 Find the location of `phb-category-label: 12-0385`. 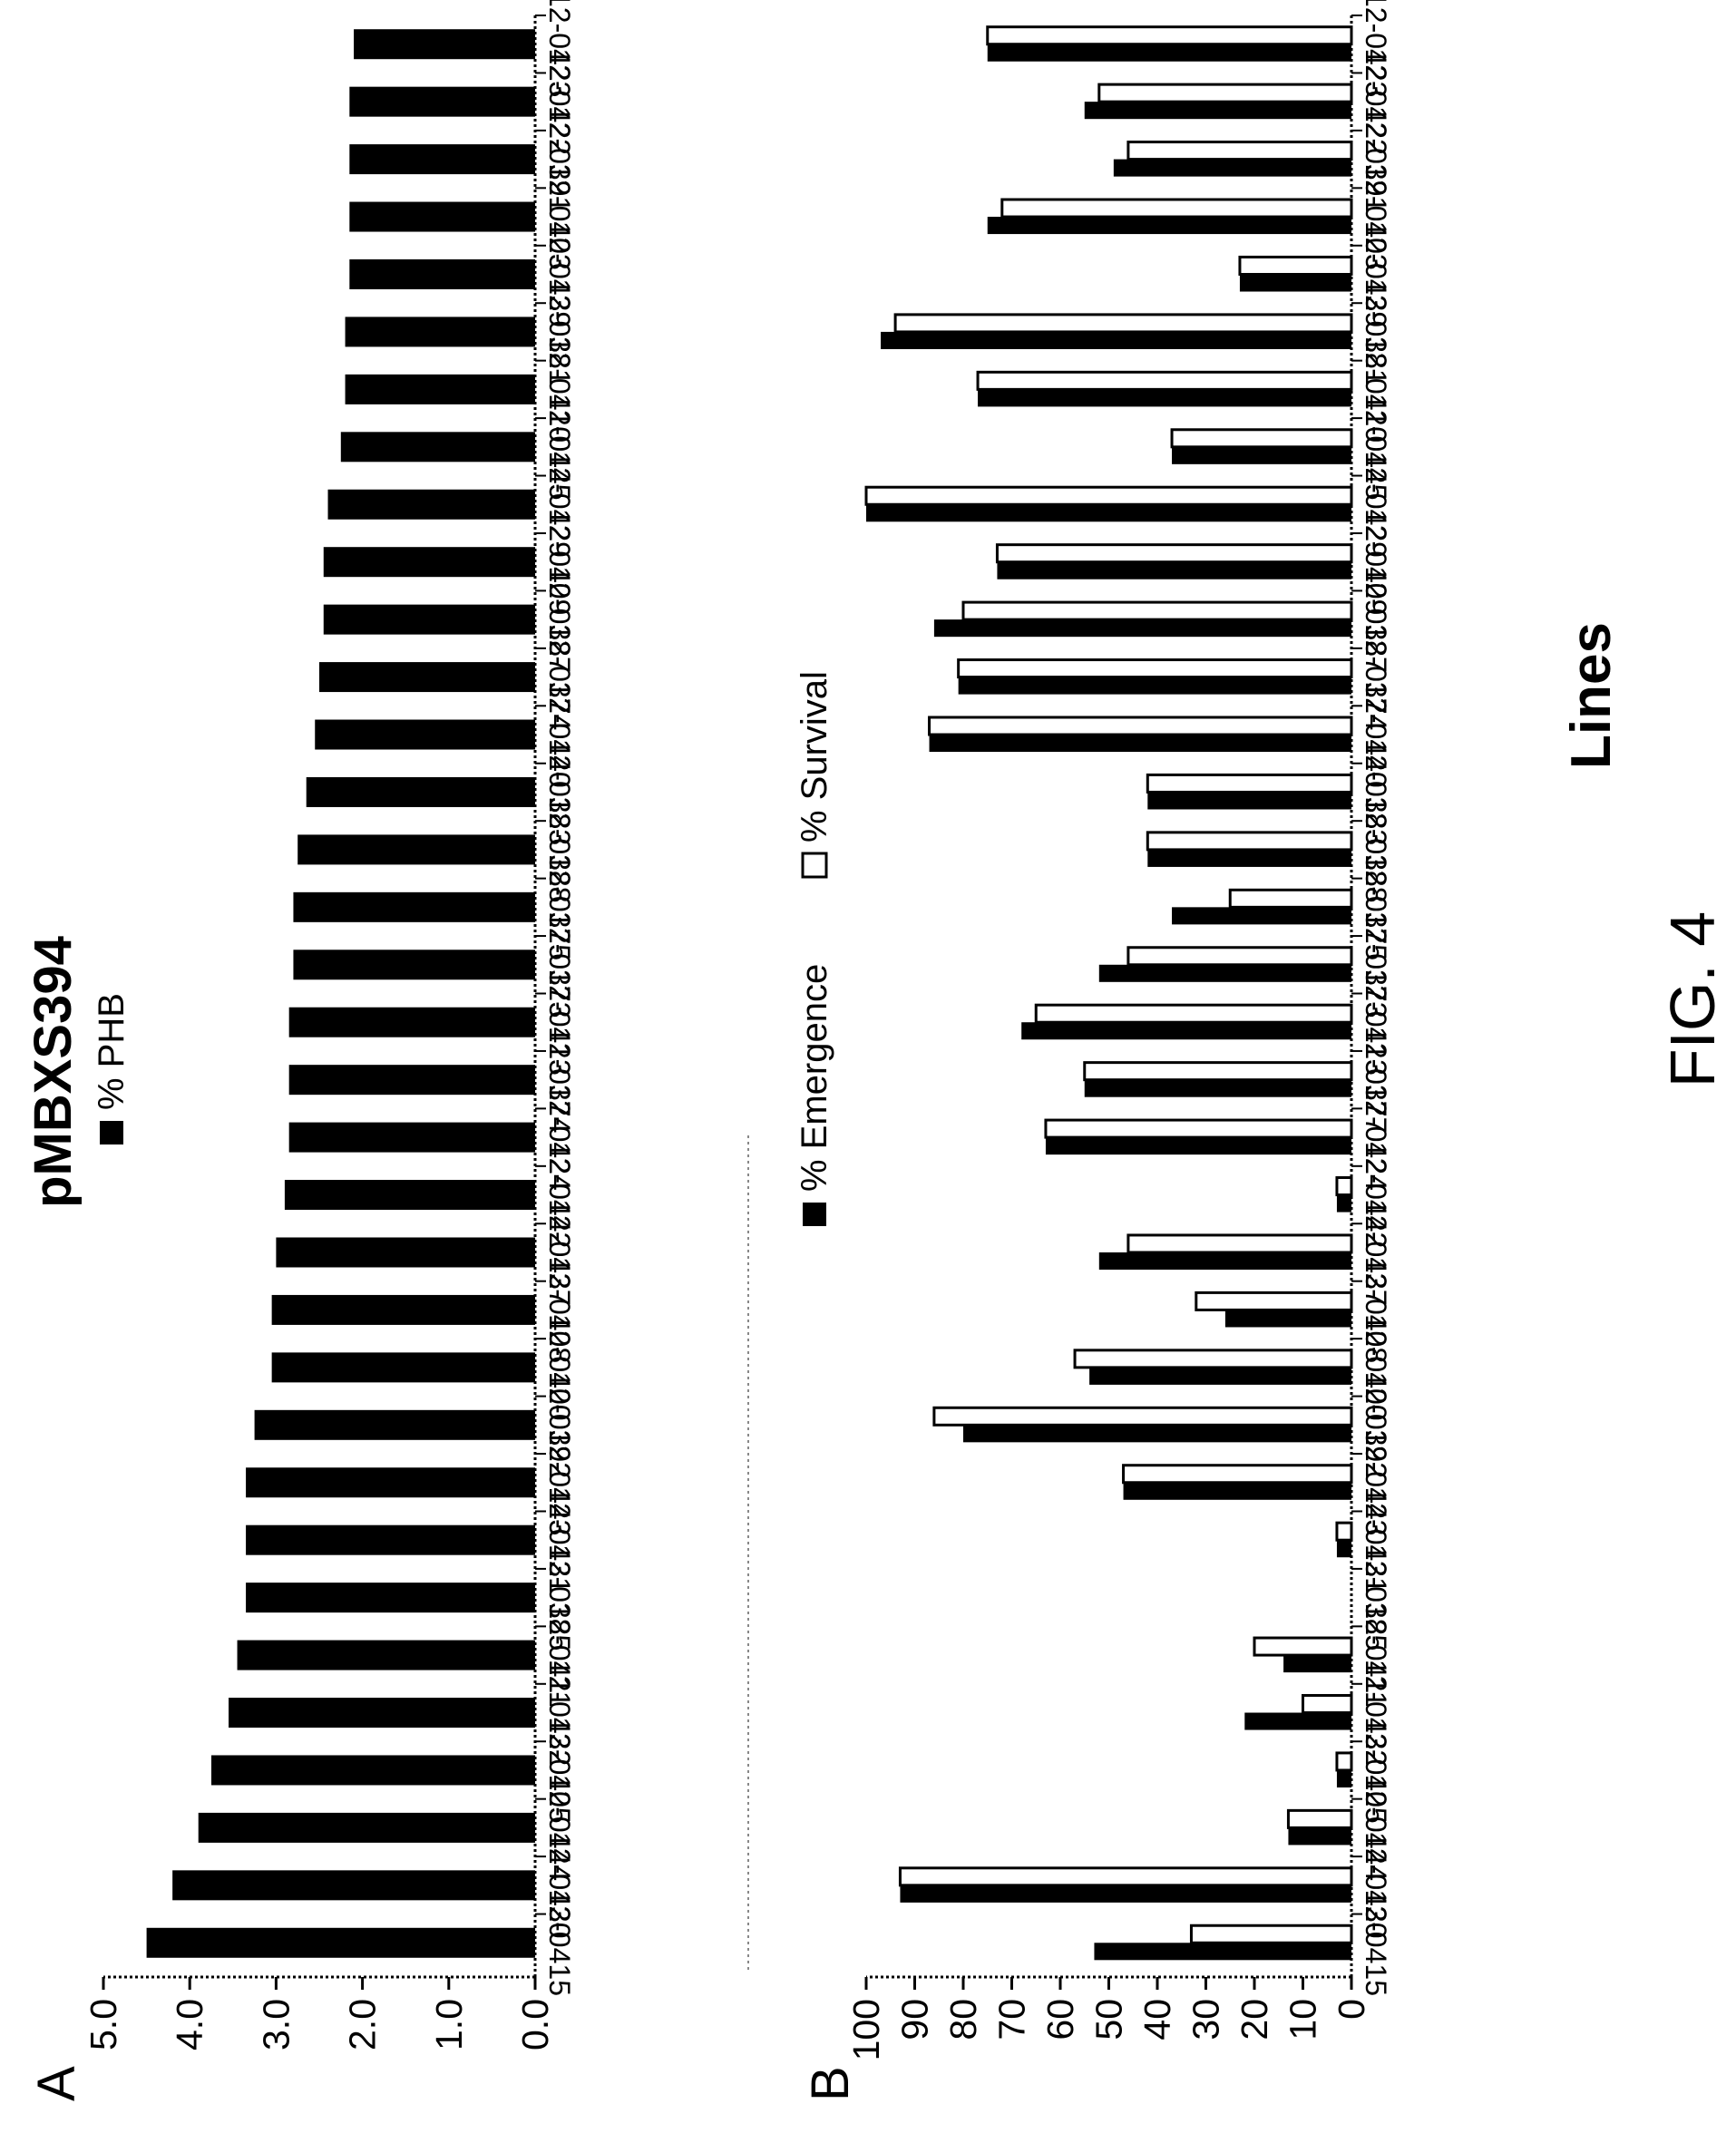

phb-category-label: 12-0385 is located at coordinates (559, 1597).